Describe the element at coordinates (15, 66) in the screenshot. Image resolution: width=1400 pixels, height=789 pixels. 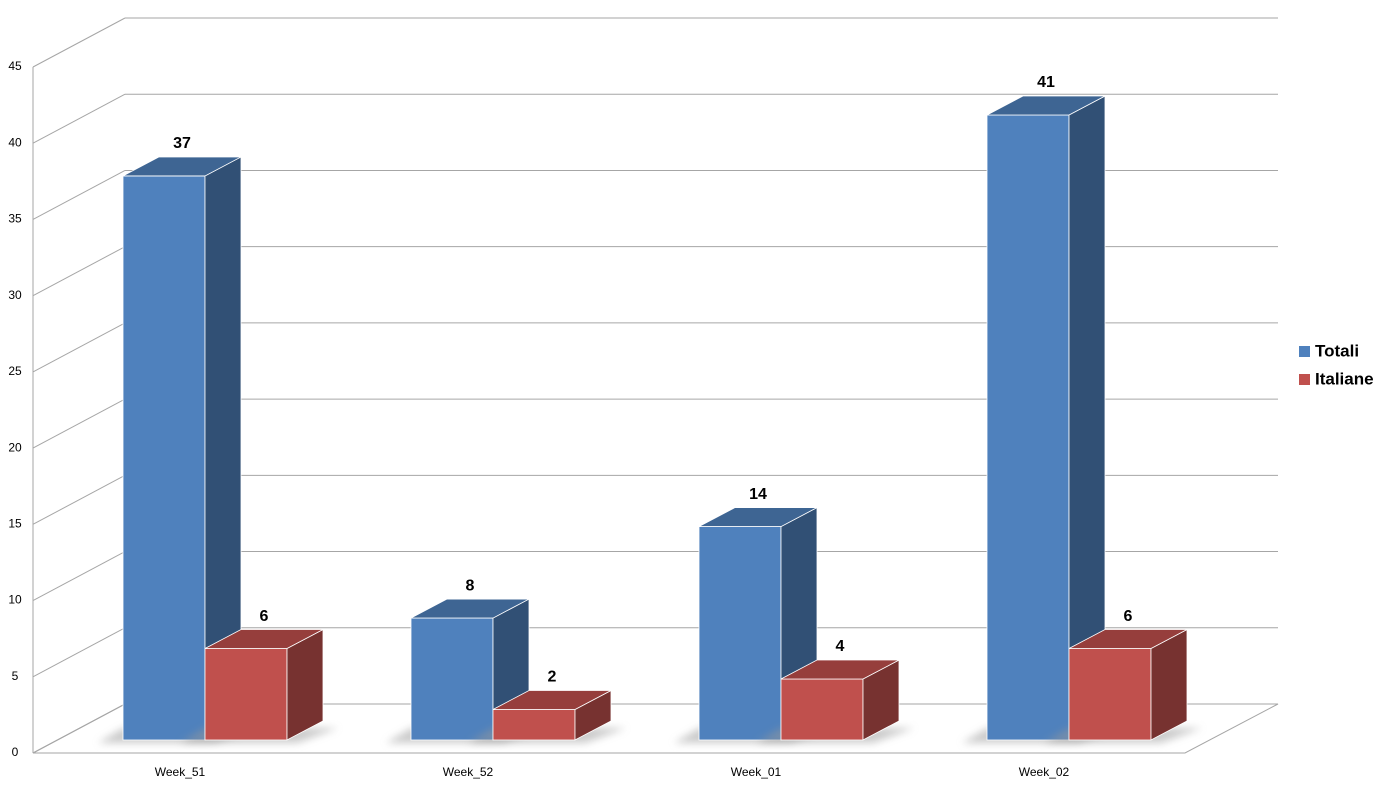
I see `y-tick-label: 45` at that location.